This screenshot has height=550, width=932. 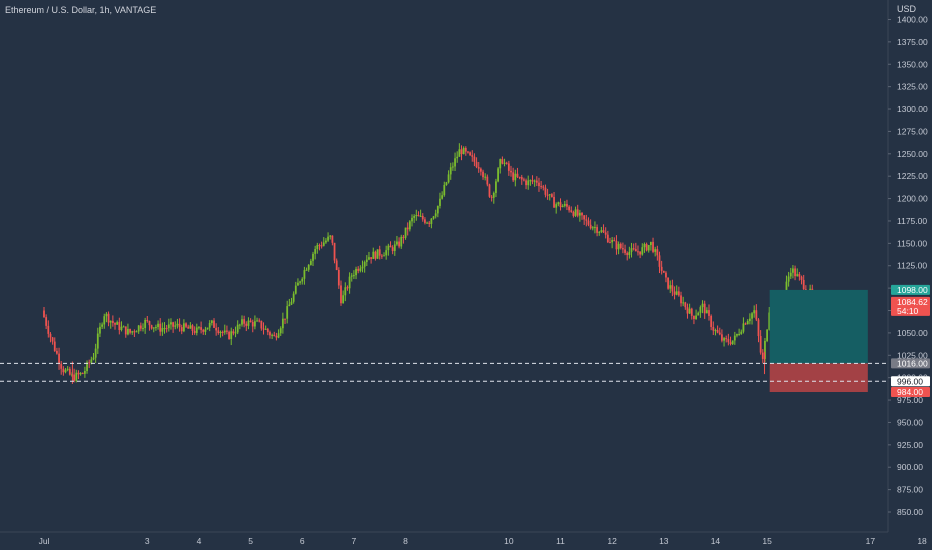 What do you see at coordinates (509, 541) in the screenshot?
I see `x-tick-label: 10` at bounding box center [509, 541].